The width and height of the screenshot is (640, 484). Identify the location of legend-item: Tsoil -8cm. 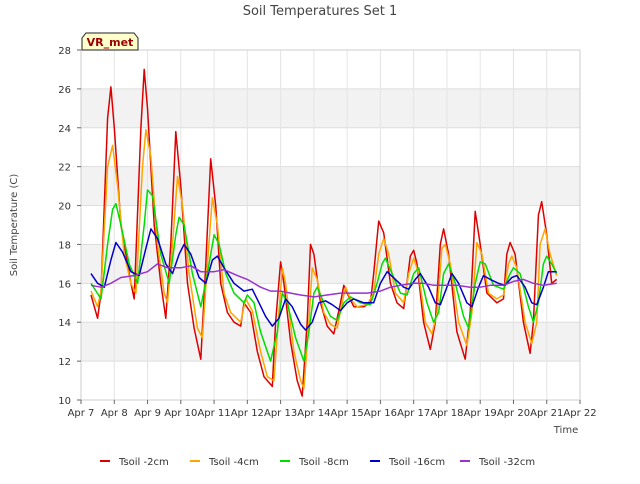
(314, 462).